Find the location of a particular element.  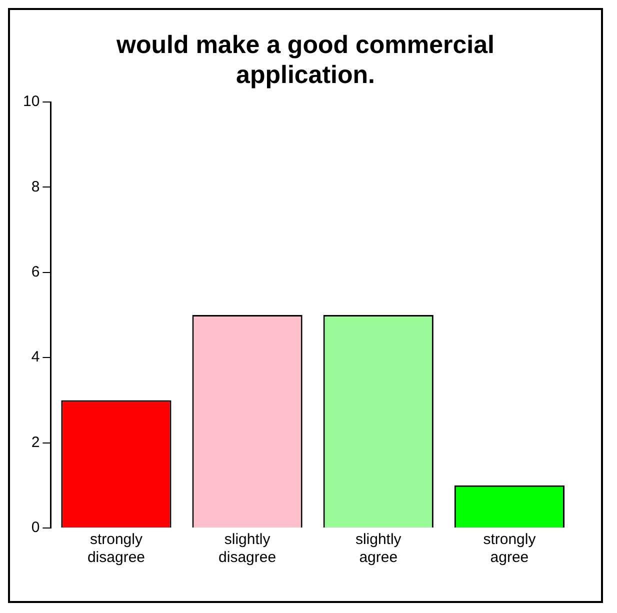

x-tick-label: slightly agree is located at coordinates (378, 548).